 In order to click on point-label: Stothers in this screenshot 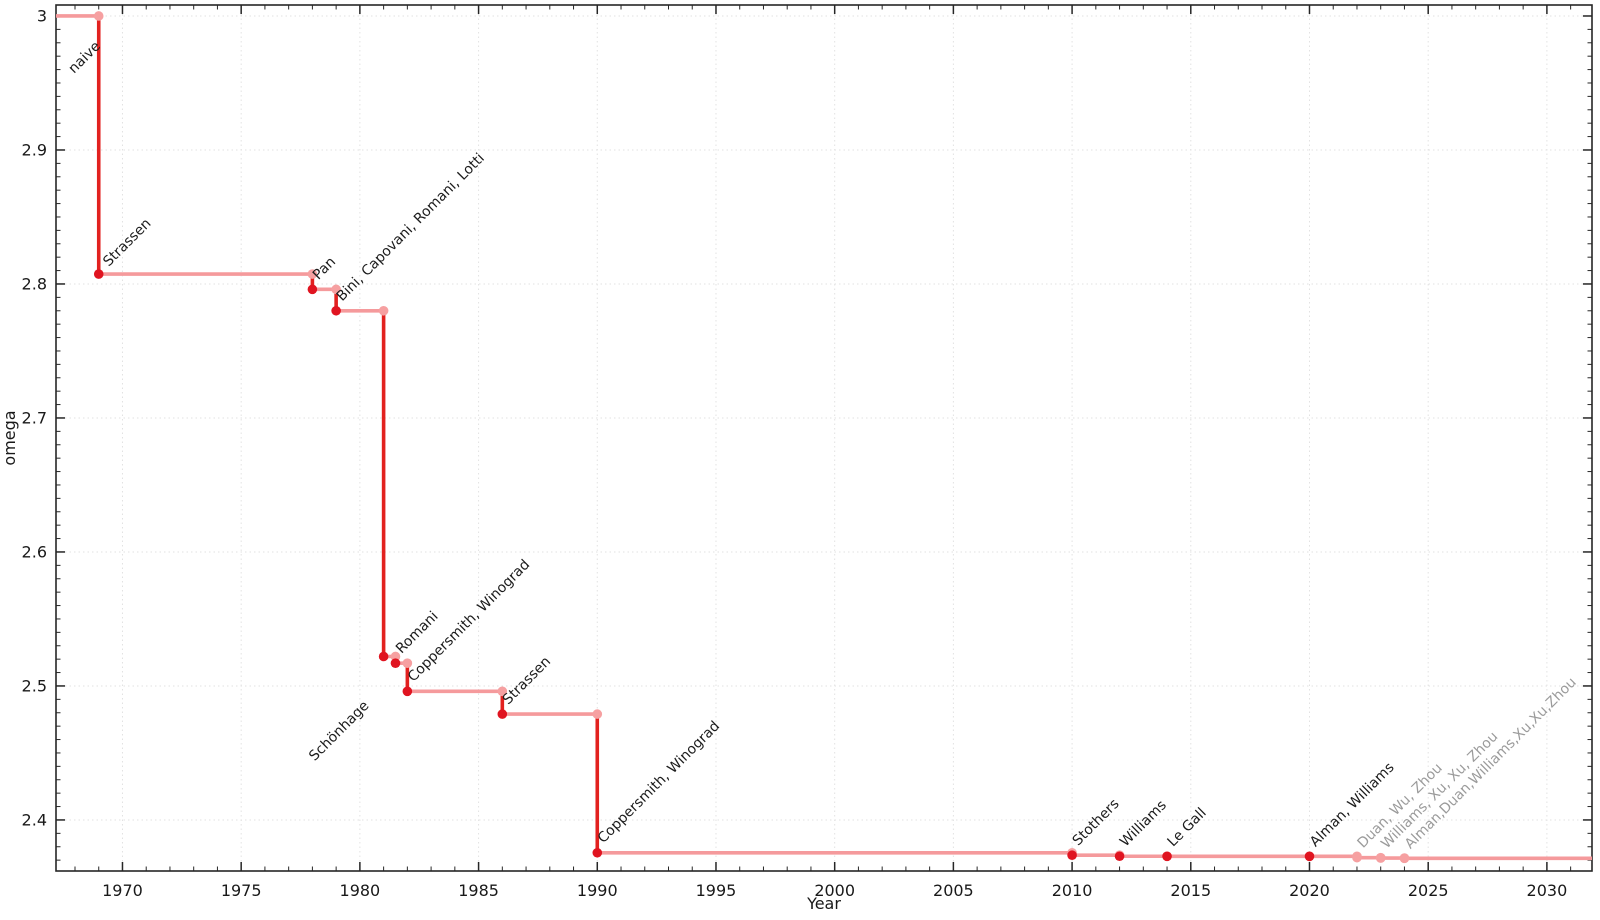, I will do `click(1096, 822)`.